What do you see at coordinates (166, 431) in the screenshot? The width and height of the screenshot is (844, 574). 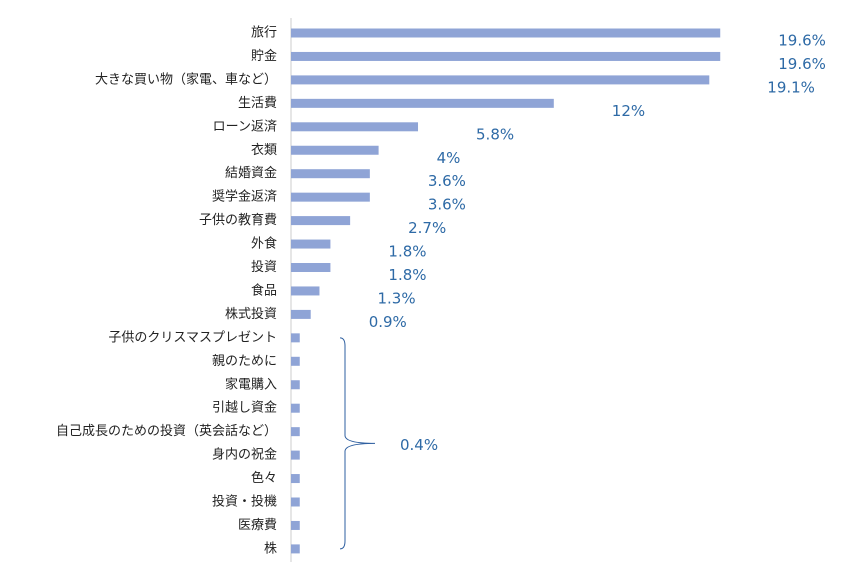 I see `y-tick-label: 自己成長のための投資（英会話など）` at bounding box center [166, 431].